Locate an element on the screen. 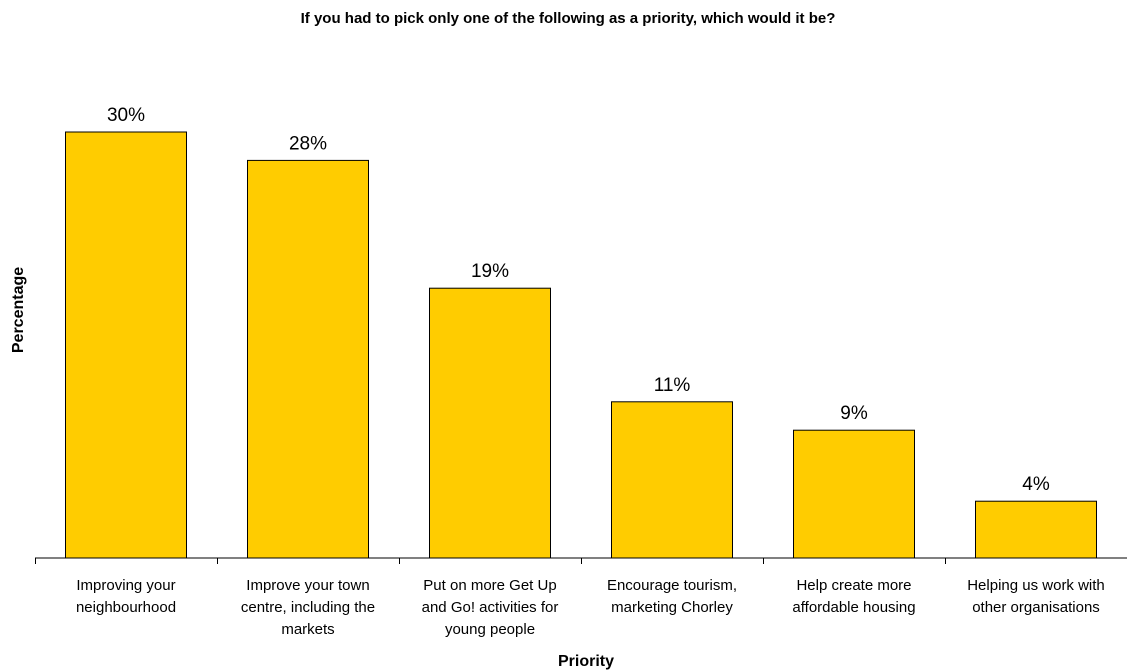 The width and height of the screenshot is (1127, 670). category-label: Helping us work with other organisations is located at coordinates (1036, 596).